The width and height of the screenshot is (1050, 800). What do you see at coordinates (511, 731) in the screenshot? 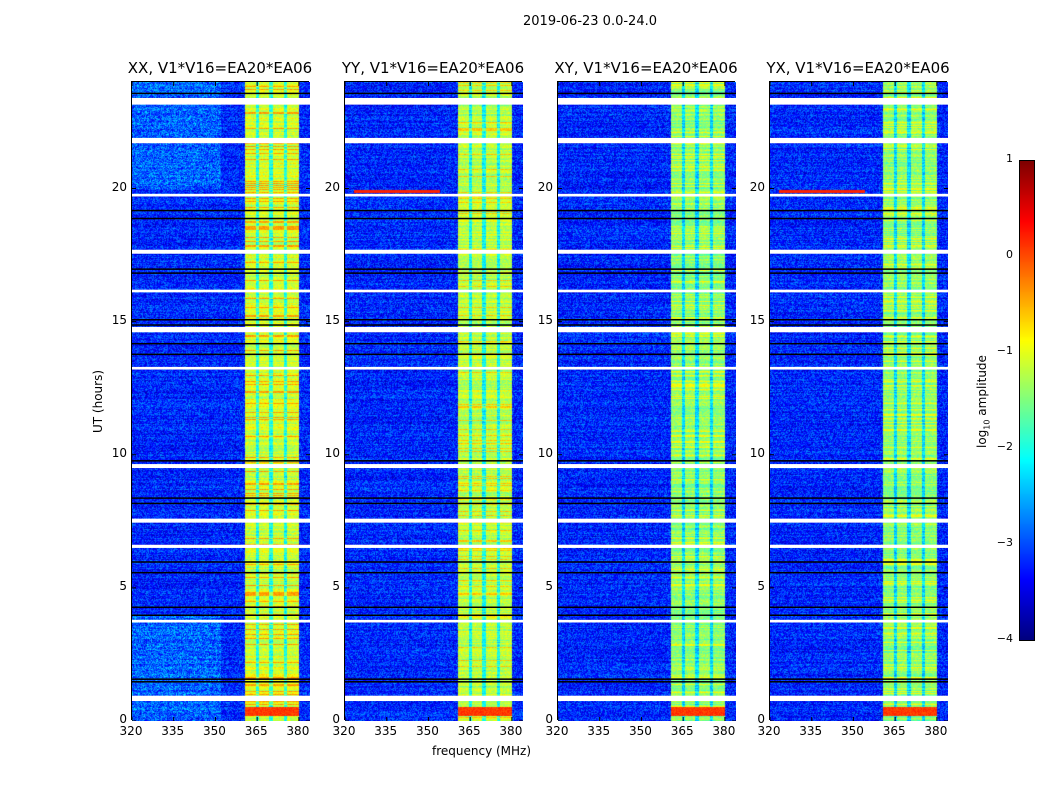
I see `x-tick-label: 380` at bounding box center [511, 731].